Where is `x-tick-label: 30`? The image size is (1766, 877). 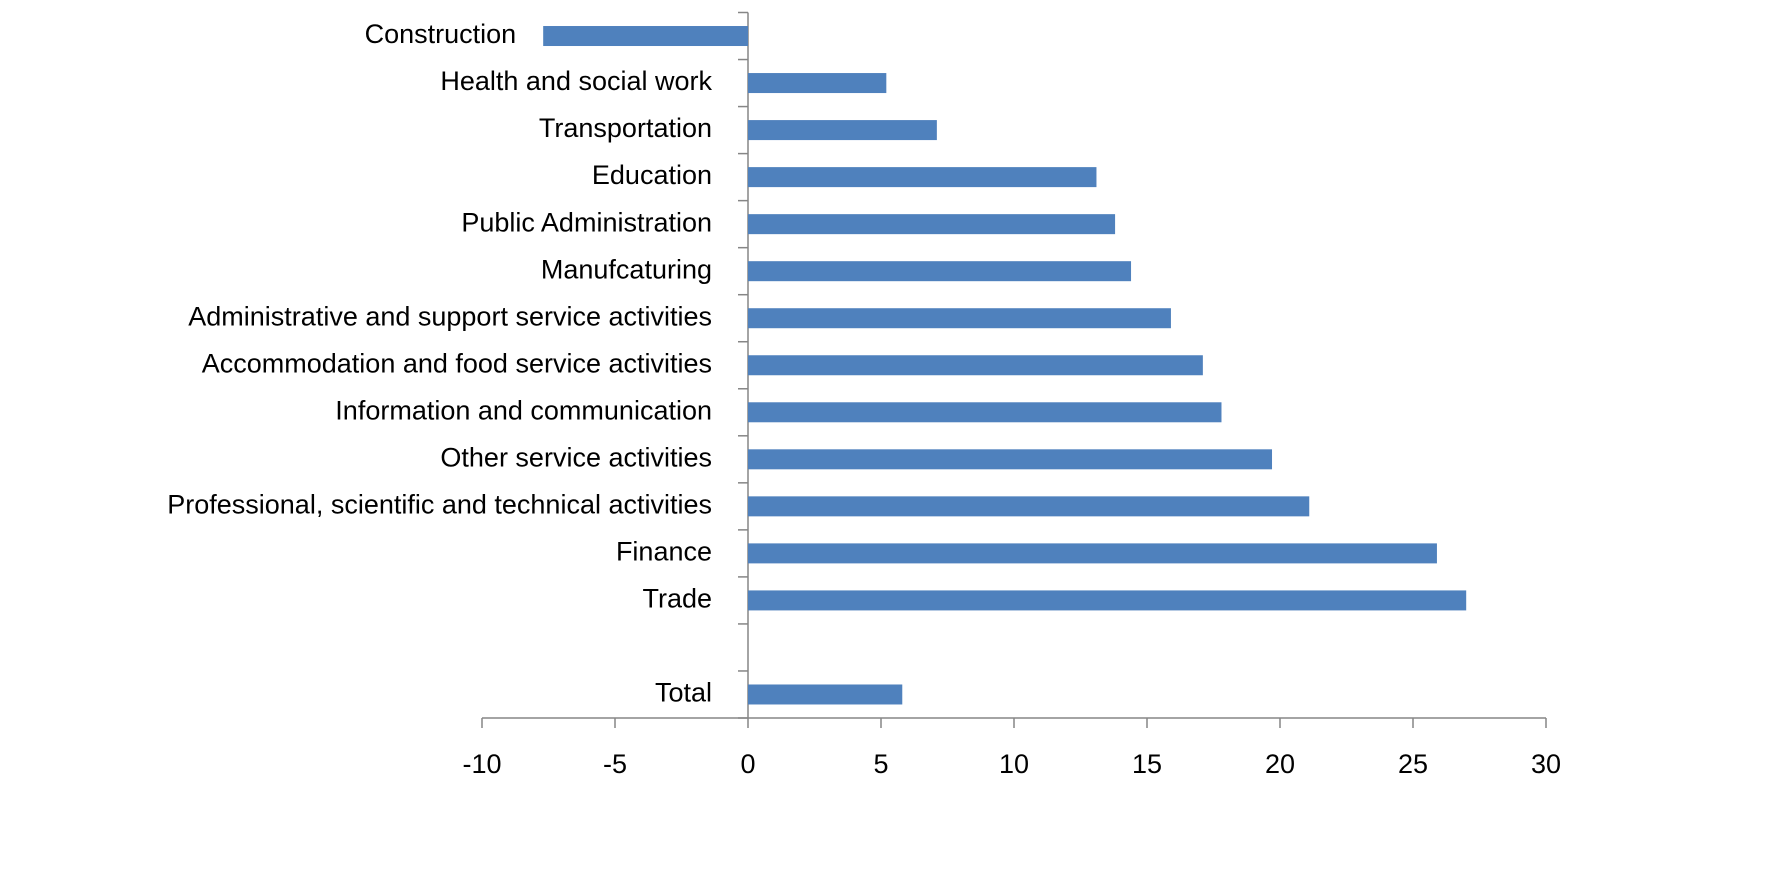 x-tick-label: 30 is located at coordinates (1546, 764).